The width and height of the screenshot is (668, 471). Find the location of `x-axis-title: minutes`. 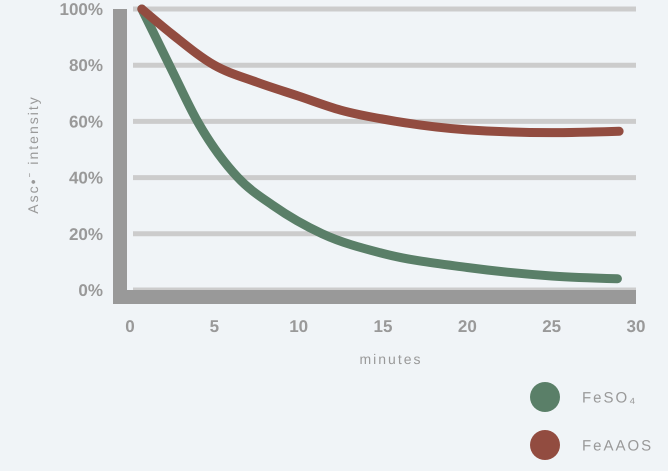

x-axis-title: minutes is located at coordinates (391, 359).